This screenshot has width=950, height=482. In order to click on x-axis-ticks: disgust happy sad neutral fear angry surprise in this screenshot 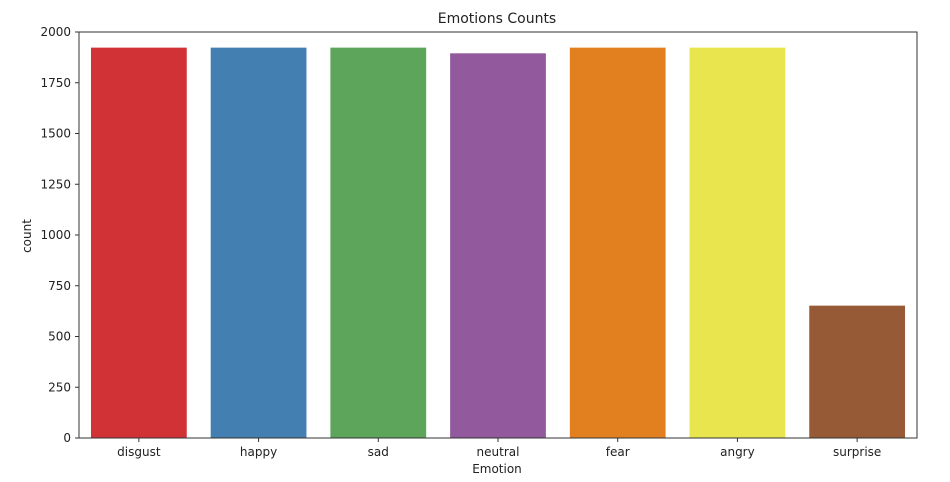, I will do `click(499, 448)`.